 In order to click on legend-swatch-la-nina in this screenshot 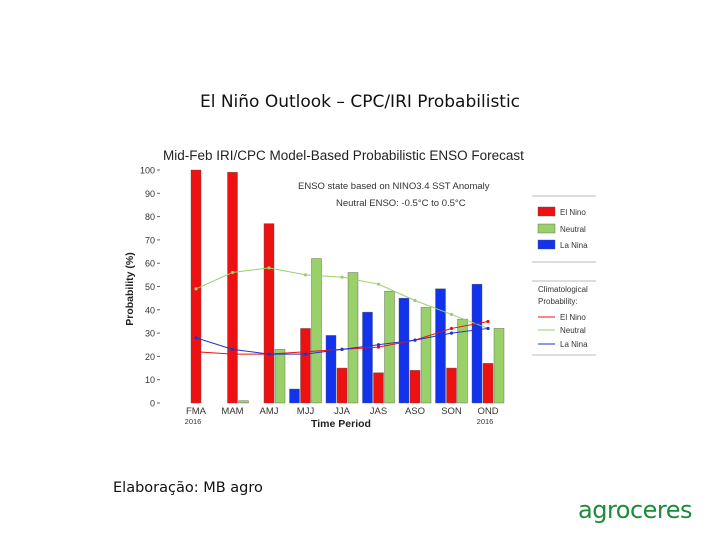, I will do `click(546, 244)`.